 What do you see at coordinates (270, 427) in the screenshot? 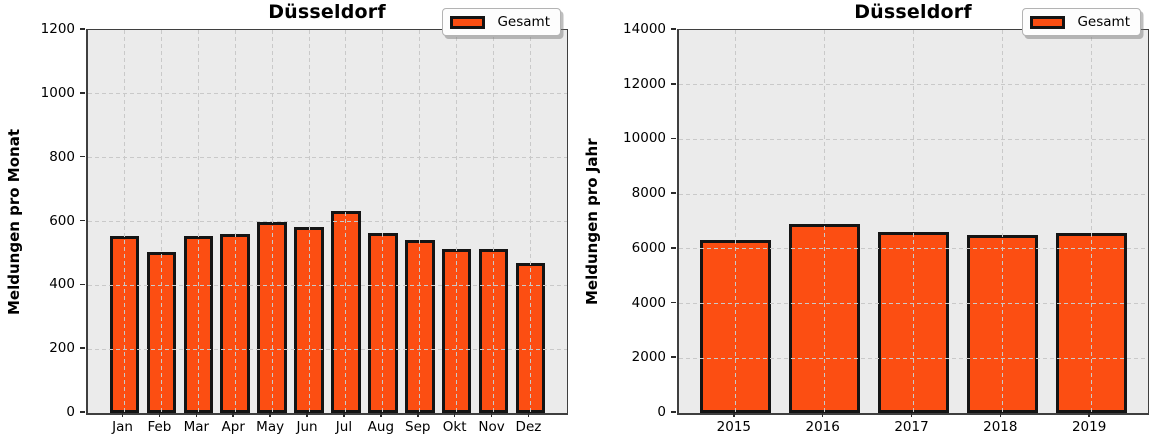
I see `x-tick-label: May` at bounding box center [270, 427].